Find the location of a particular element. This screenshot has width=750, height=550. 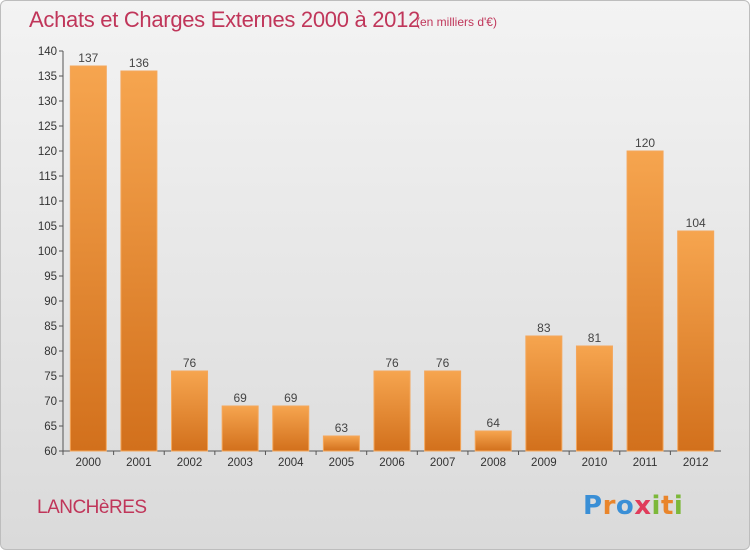

value-label-2006: 76 is located at coordinates (392, 363).